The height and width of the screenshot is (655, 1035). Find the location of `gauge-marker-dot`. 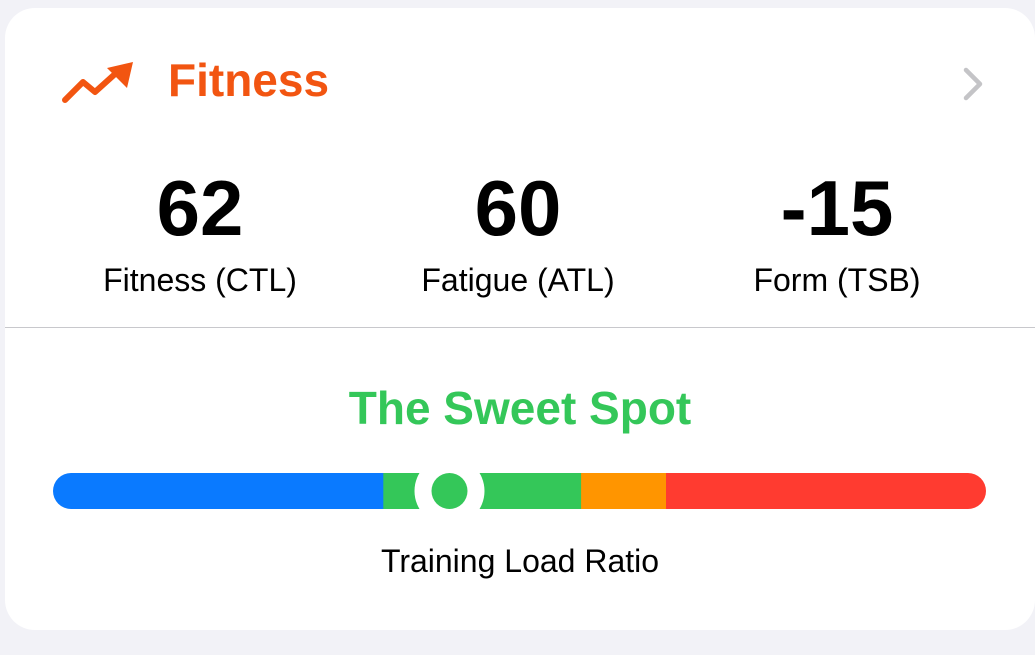

gauge-marker-dot is located at coordinates (449, 491).